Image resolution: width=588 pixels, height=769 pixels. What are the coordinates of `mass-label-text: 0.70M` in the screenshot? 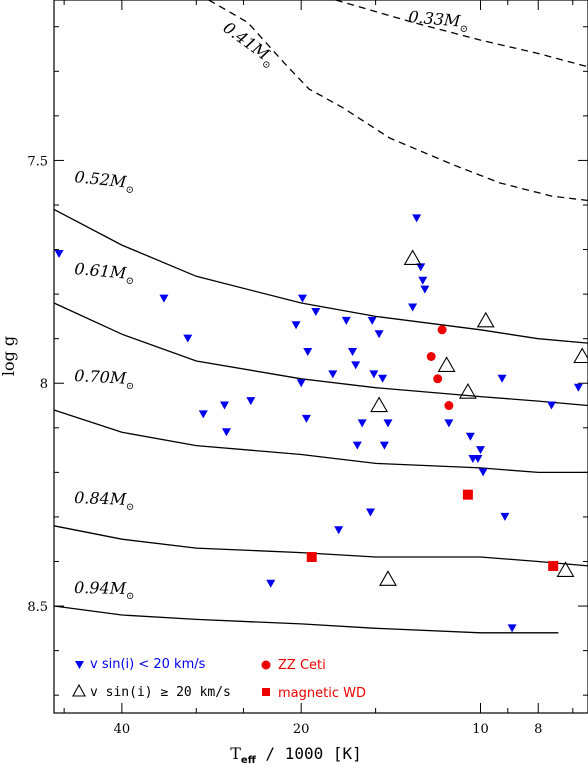 It's located at (101, 377).